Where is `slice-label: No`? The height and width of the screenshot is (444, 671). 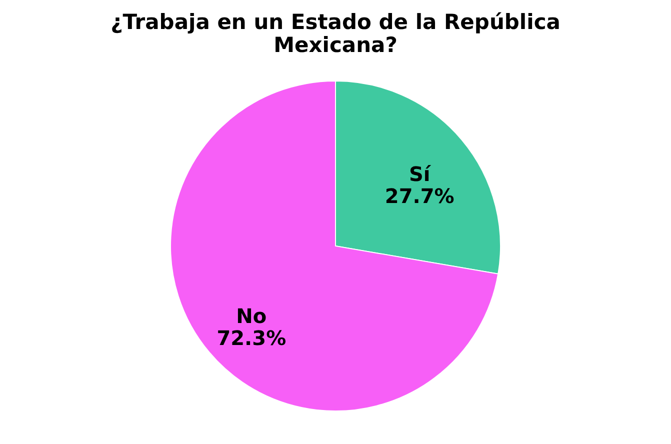
slice-label: No is located at coordinates (251, 316).